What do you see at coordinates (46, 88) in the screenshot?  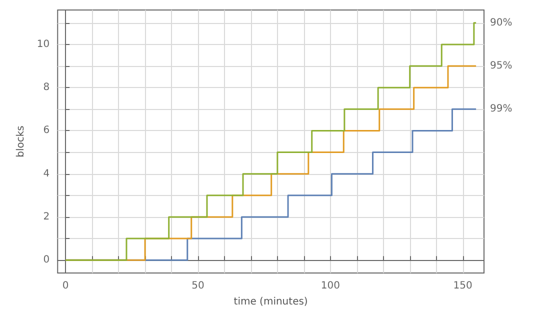 I see `y-tick-label: 8` at bounding box center [46, 88].